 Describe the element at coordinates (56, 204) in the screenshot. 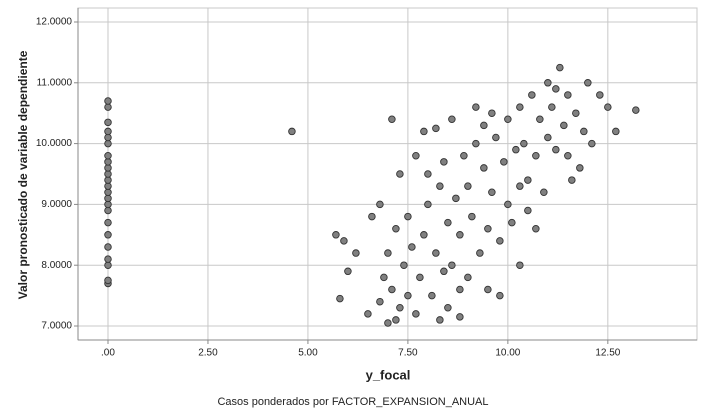

I see `y-tick-label: 9.0000` at that location.